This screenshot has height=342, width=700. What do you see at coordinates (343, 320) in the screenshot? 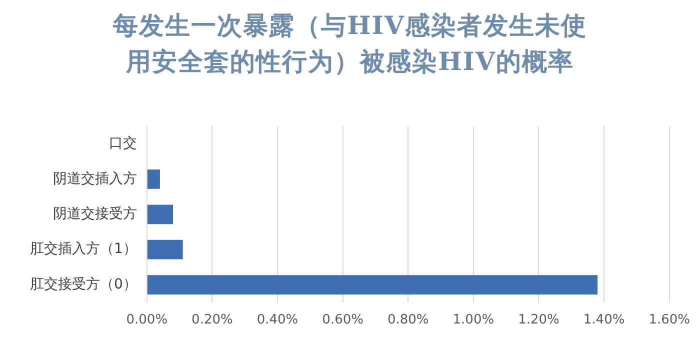
I see `x-tick-label: 0.60%` at bounding box center [343, 320].